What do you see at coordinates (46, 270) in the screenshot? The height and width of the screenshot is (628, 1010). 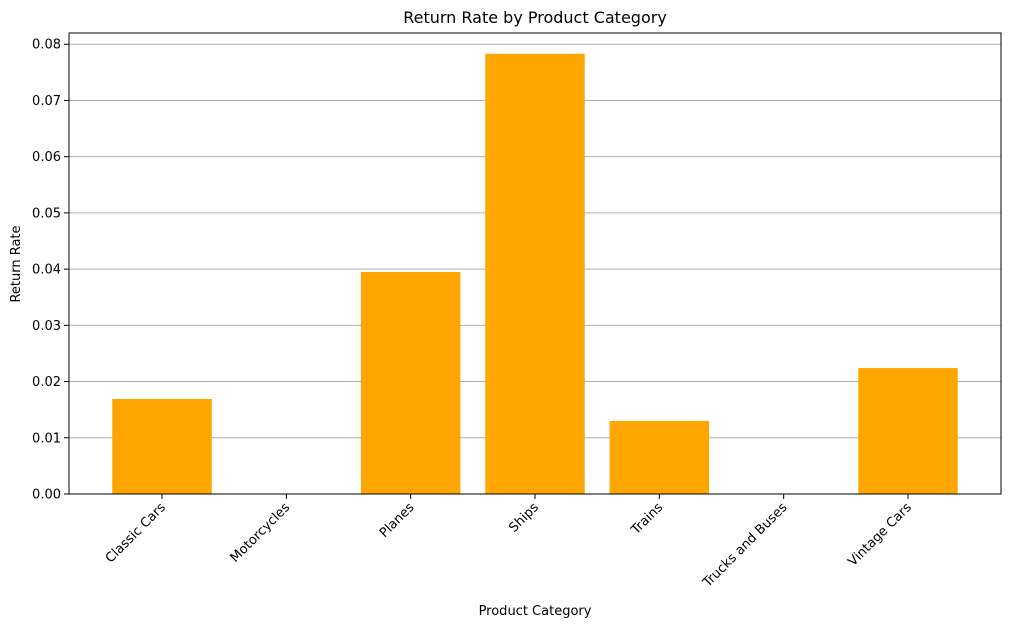 I see `y-tick-label: 0.04` at bounding box center [46, 270].